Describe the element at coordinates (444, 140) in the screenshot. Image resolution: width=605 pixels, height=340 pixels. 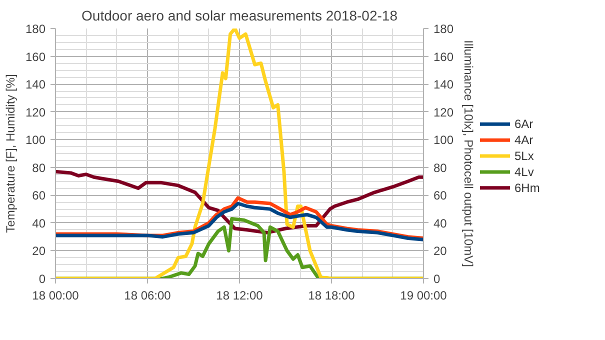
I see `y2-tick-label: 100` at that location.